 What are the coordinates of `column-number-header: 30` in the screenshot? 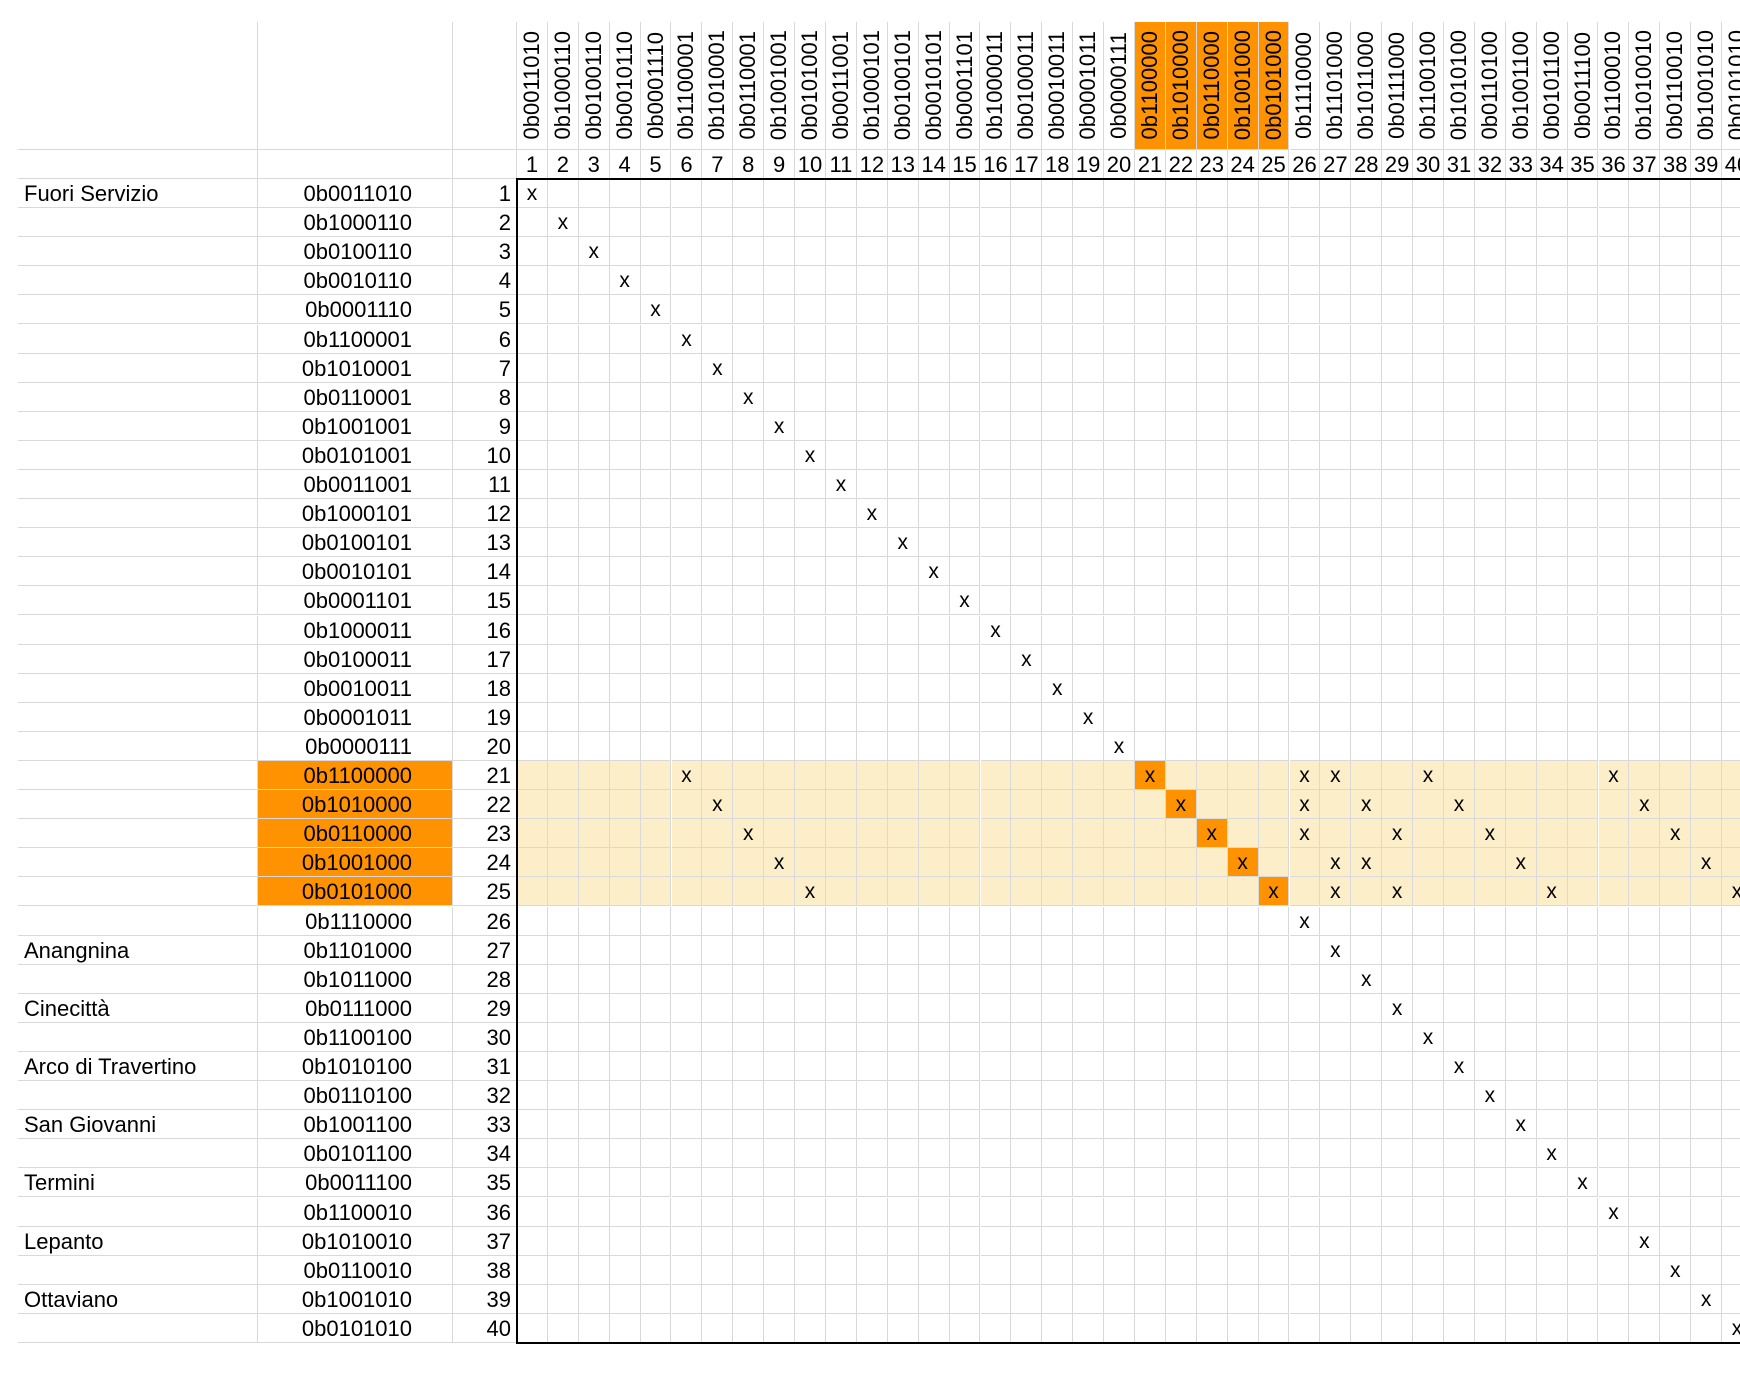 It's located at (1428, 164).